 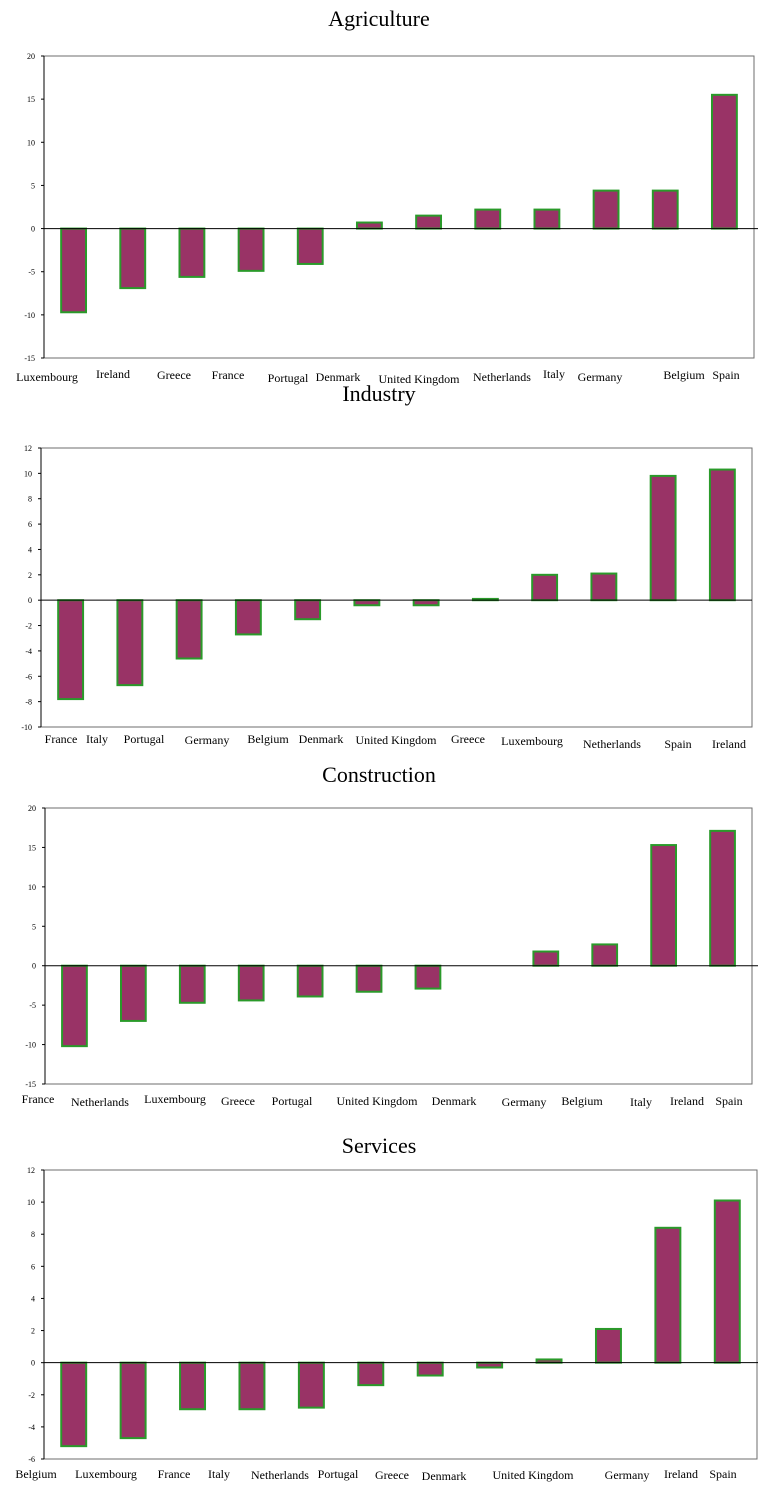 What do you see at coordinates (30, 1084) in the screenshot?
I see `y-tick-label: -15` at bounding box center [30, 1084].